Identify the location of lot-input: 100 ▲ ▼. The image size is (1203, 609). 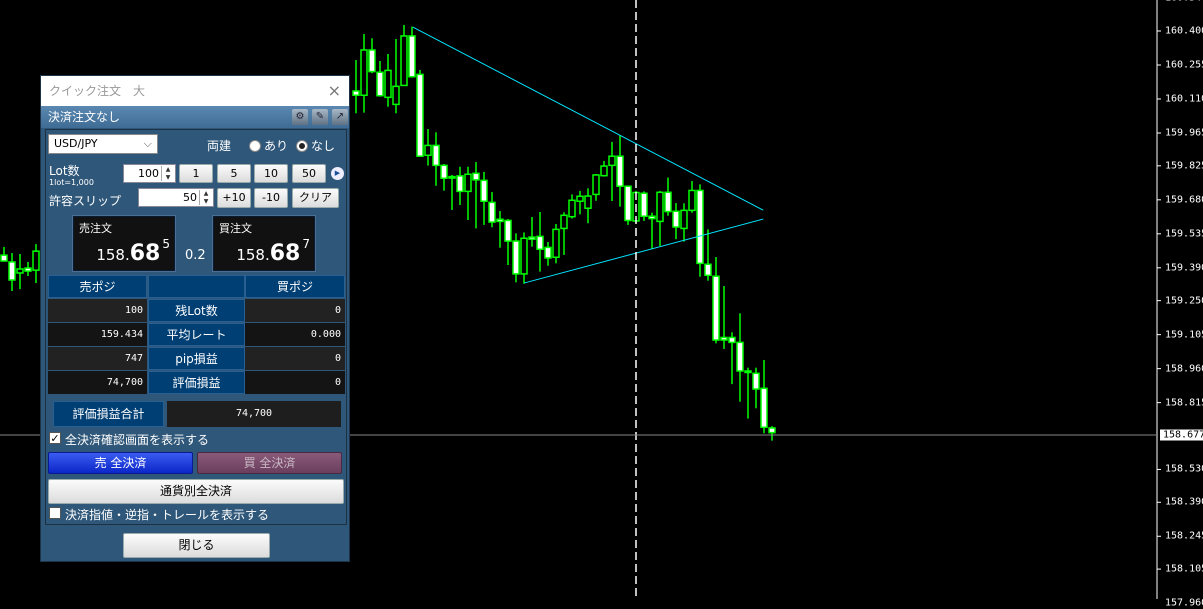
(149, 173).